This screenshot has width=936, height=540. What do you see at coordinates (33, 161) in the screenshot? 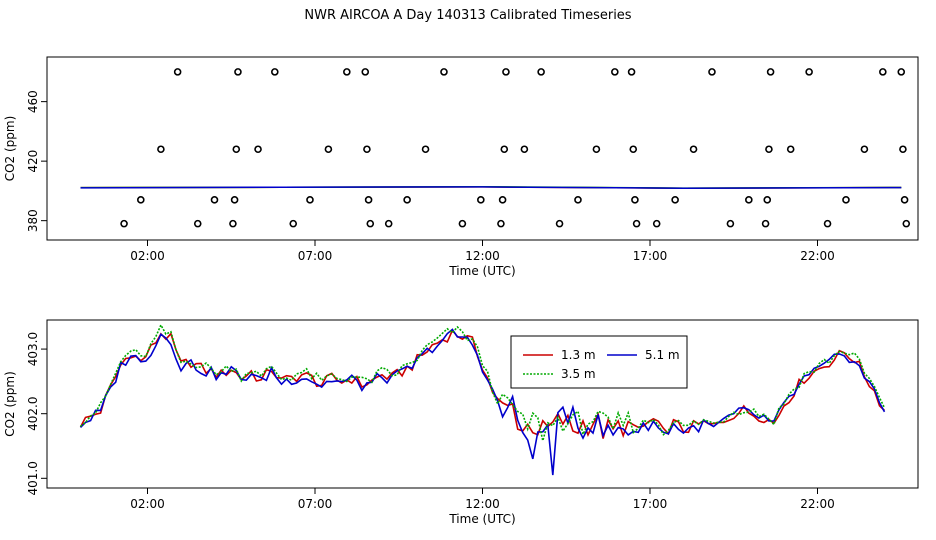
I see `y-tick-label: 420` at bounding box center [33, 161].